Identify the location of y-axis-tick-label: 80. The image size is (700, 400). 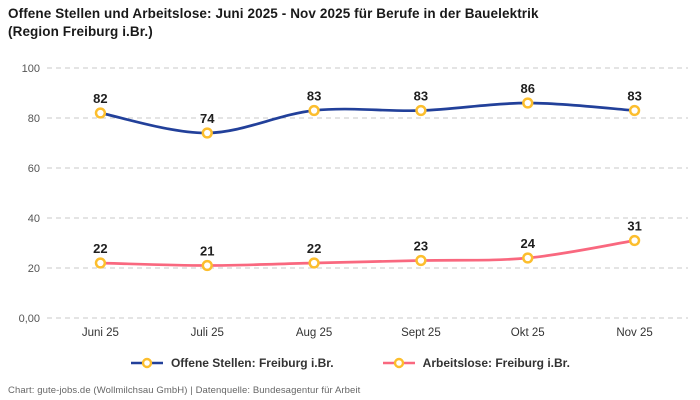
(34, 119).